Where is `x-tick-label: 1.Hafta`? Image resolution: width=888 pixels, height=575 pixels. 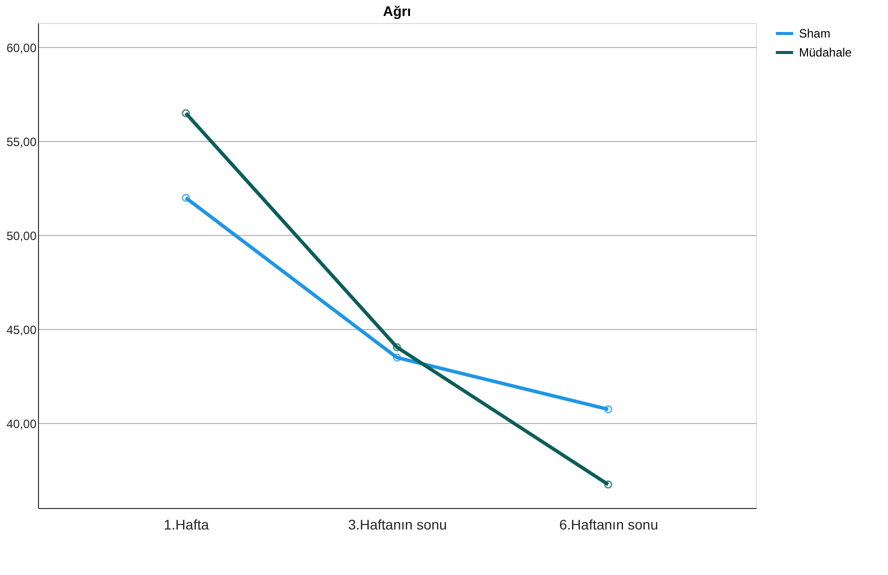 x-tick-label: 1.Hafta is located at coordinates (187, 524).